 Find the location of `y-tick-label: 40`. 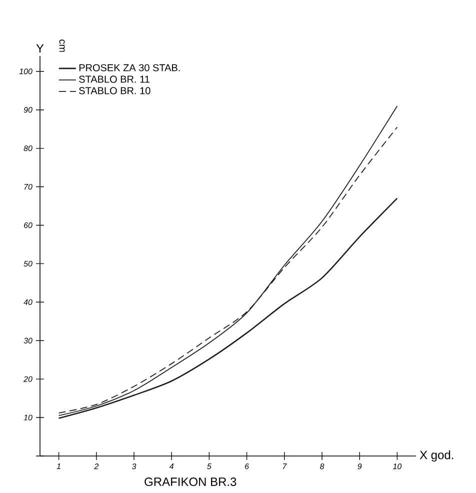

y-tick-label: 40 is located at coordinates (28, 302).